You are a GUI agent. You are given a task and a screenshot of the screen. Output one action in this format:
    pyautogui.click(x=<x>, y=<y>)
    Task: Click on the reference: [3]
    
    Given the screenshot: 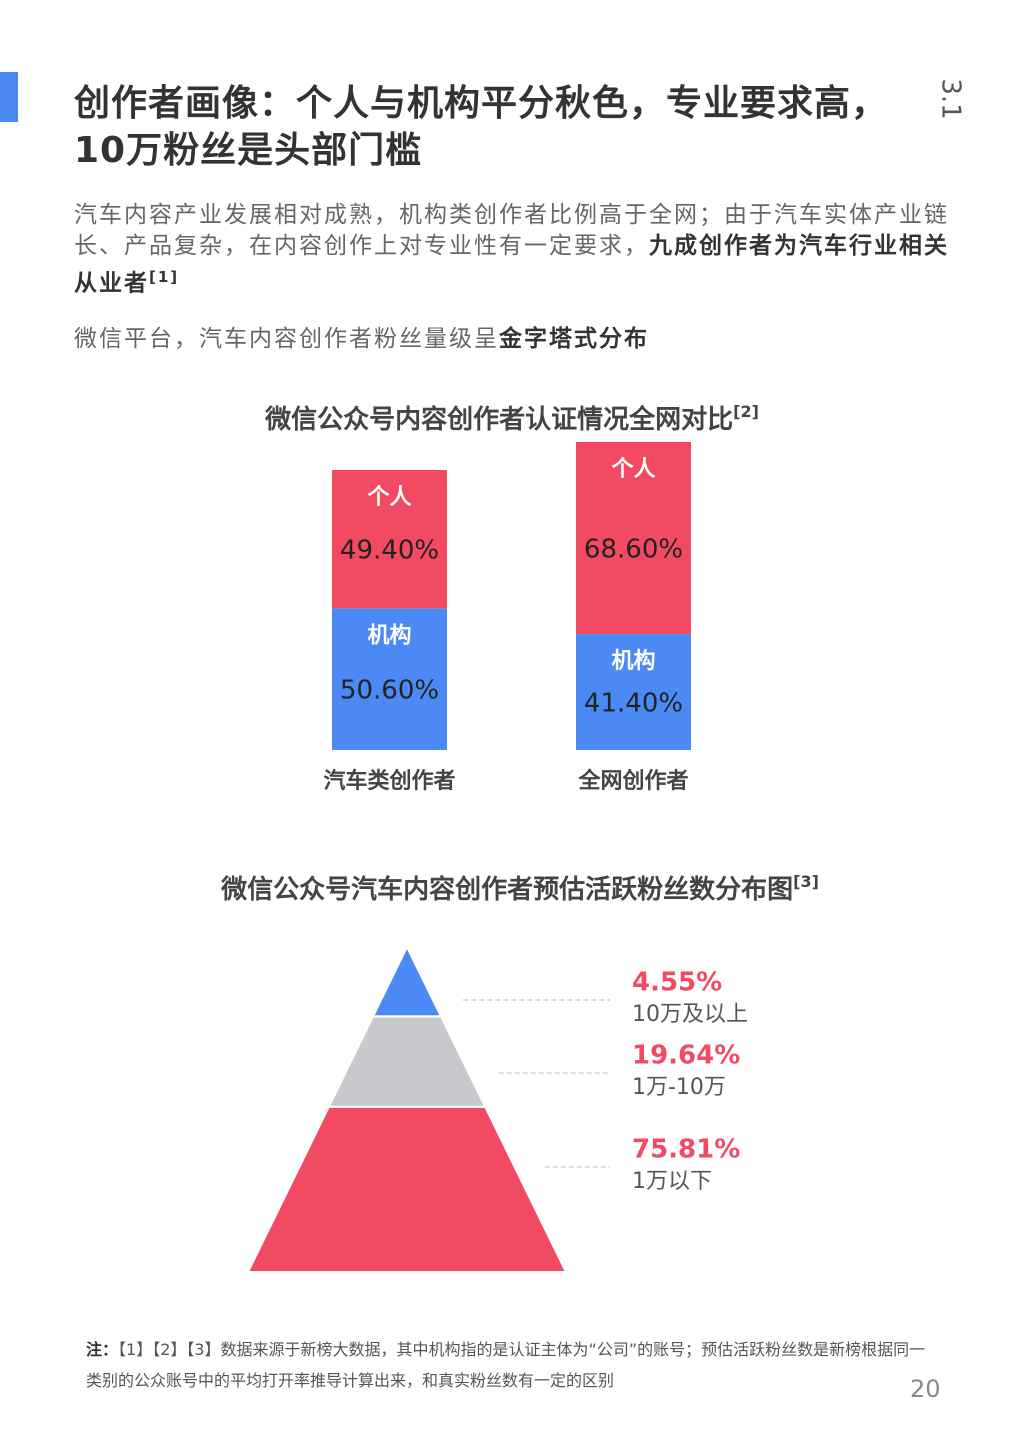 What is the action you would take?
    pyautogui.click(x=806, y=881)
    